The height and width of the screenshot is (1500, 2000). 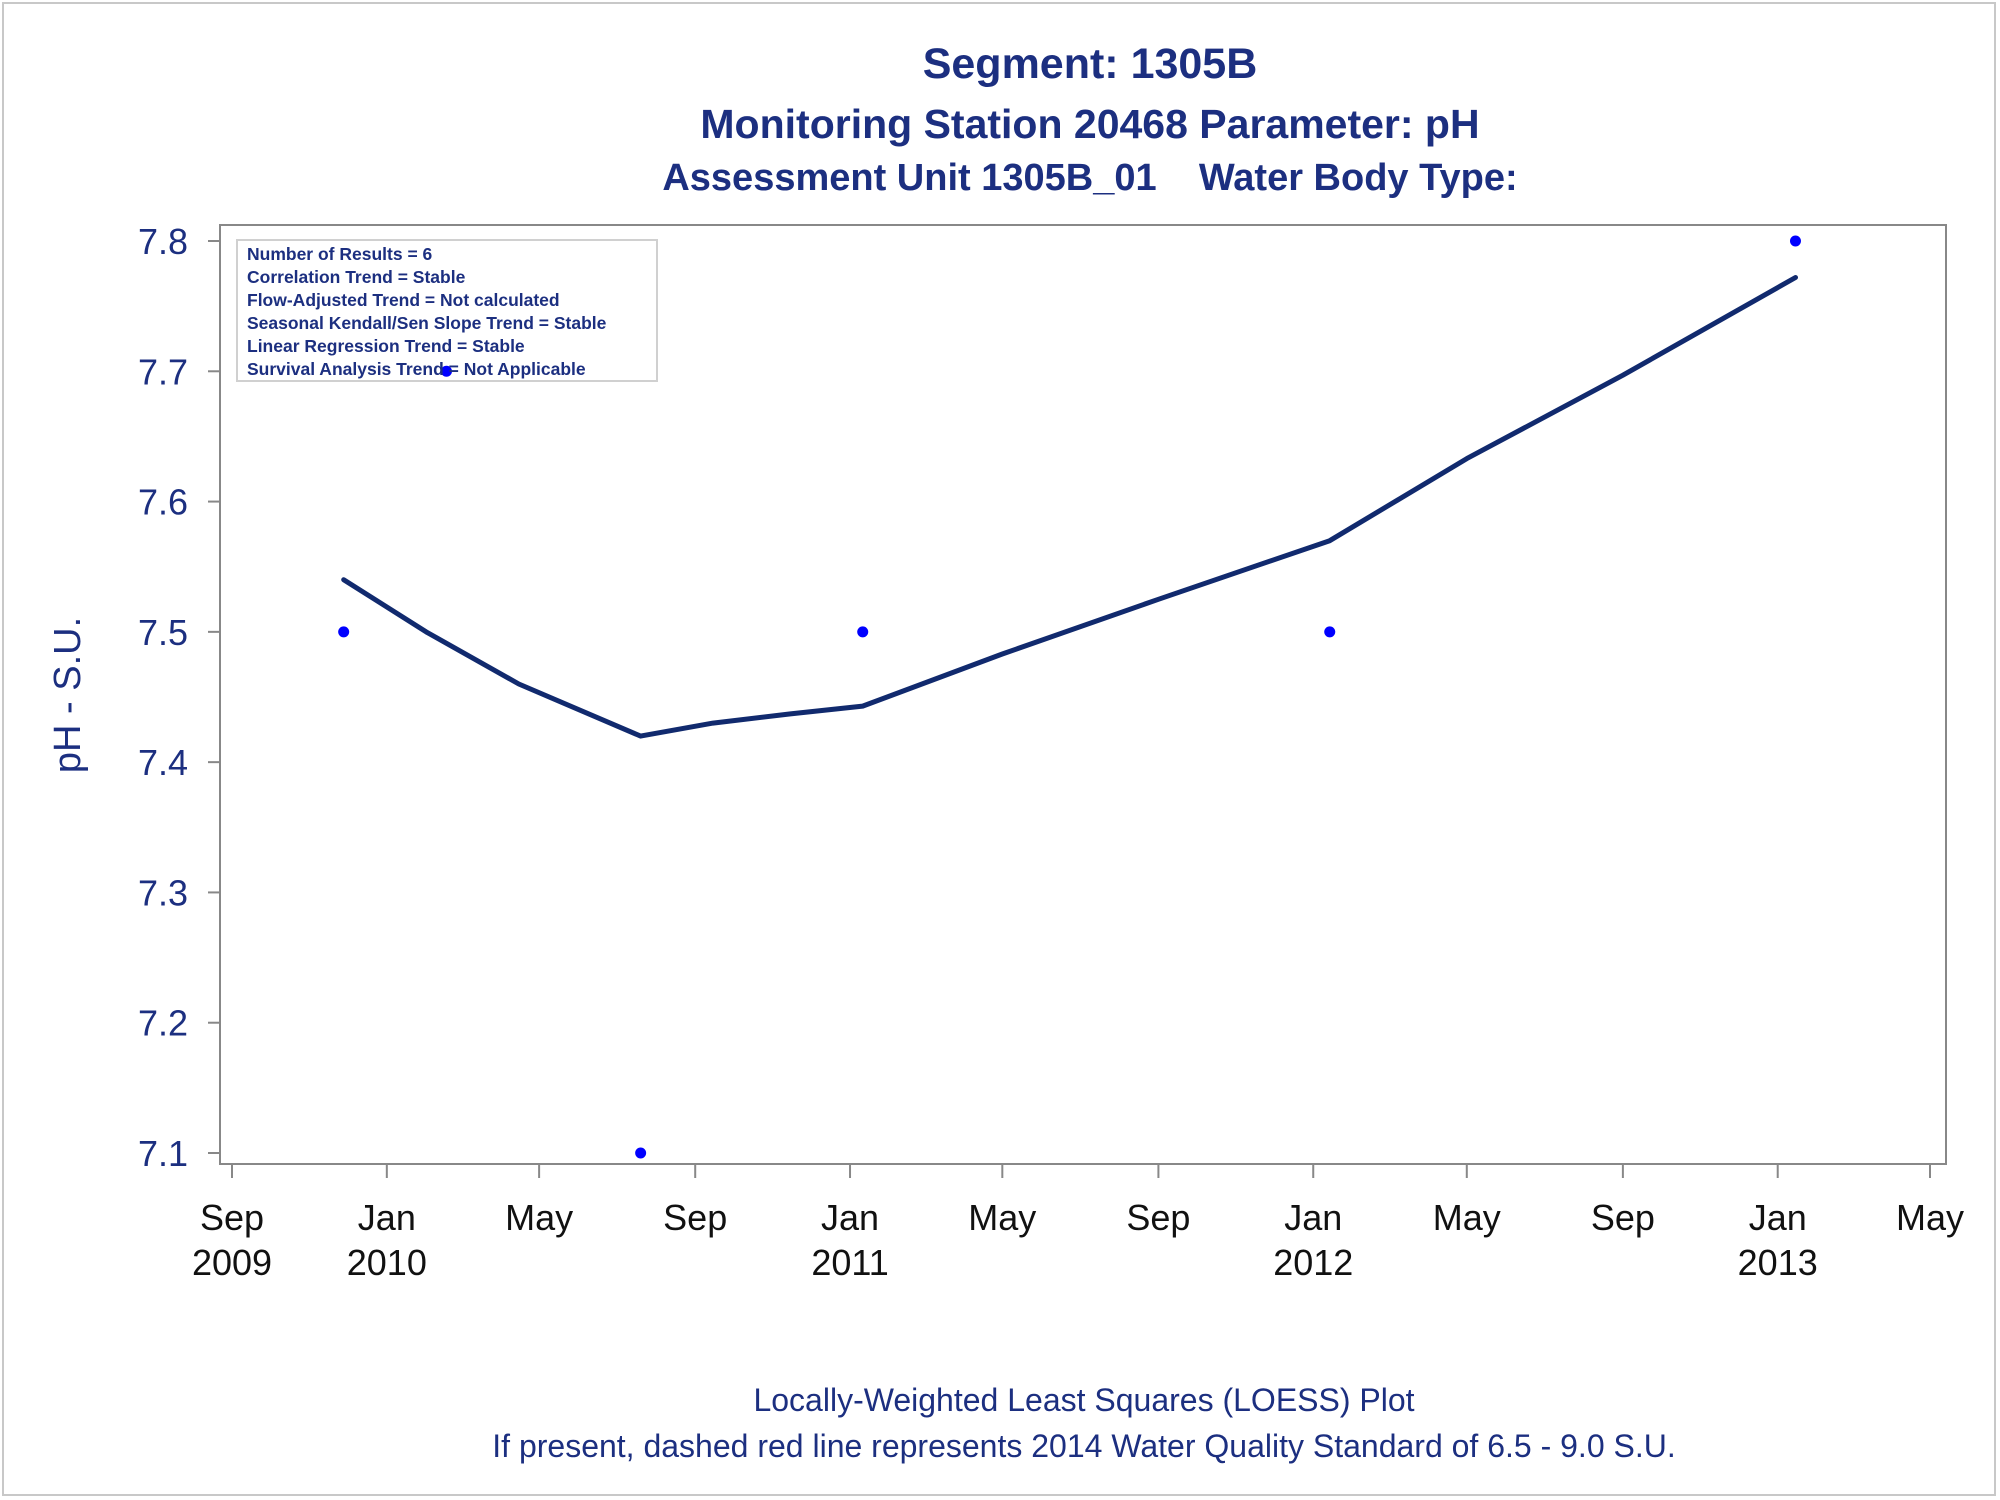 I want to click on chart-subtitle-1: Monitoring Station 20468 Parameter: pH, so click(x=1089, y=124).